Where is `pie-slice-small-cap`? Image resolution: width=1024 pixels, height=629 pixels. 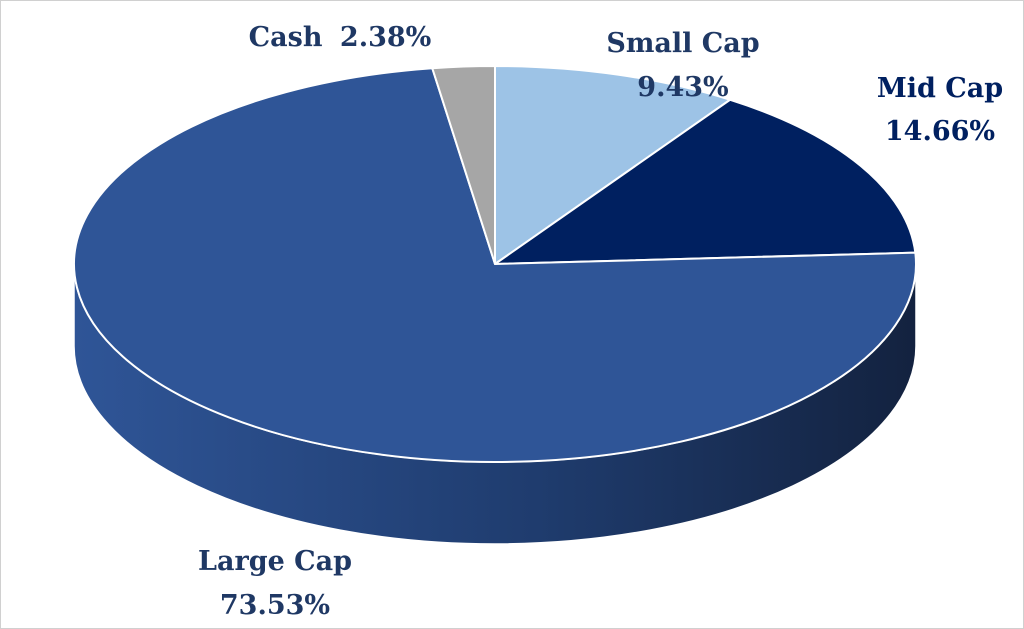
pie-slice-small-cap is located at coordinates (613, 165).